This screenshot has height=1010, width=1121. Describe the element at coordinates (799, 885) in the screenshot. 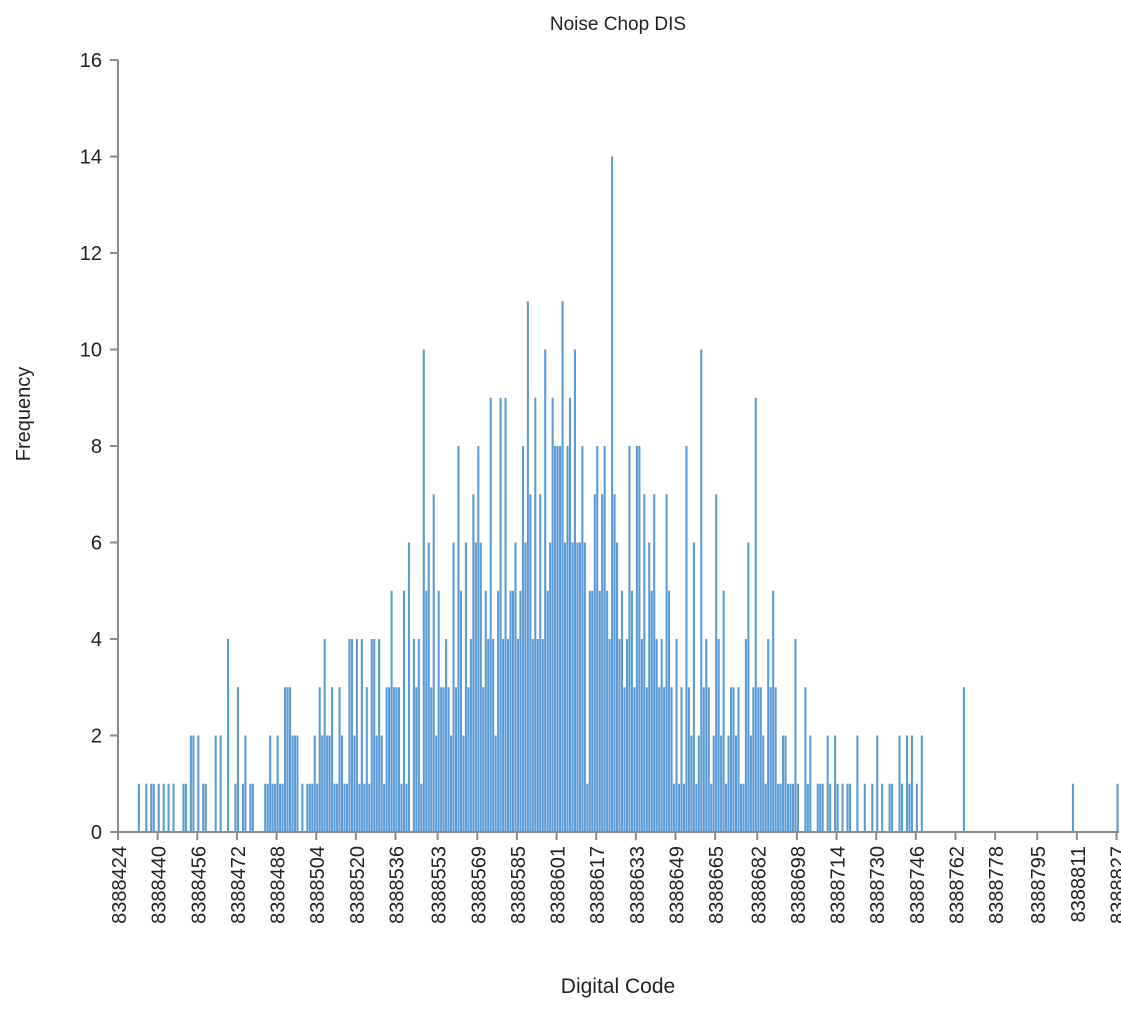

I see `x-tick-label: 8388698` at that location.